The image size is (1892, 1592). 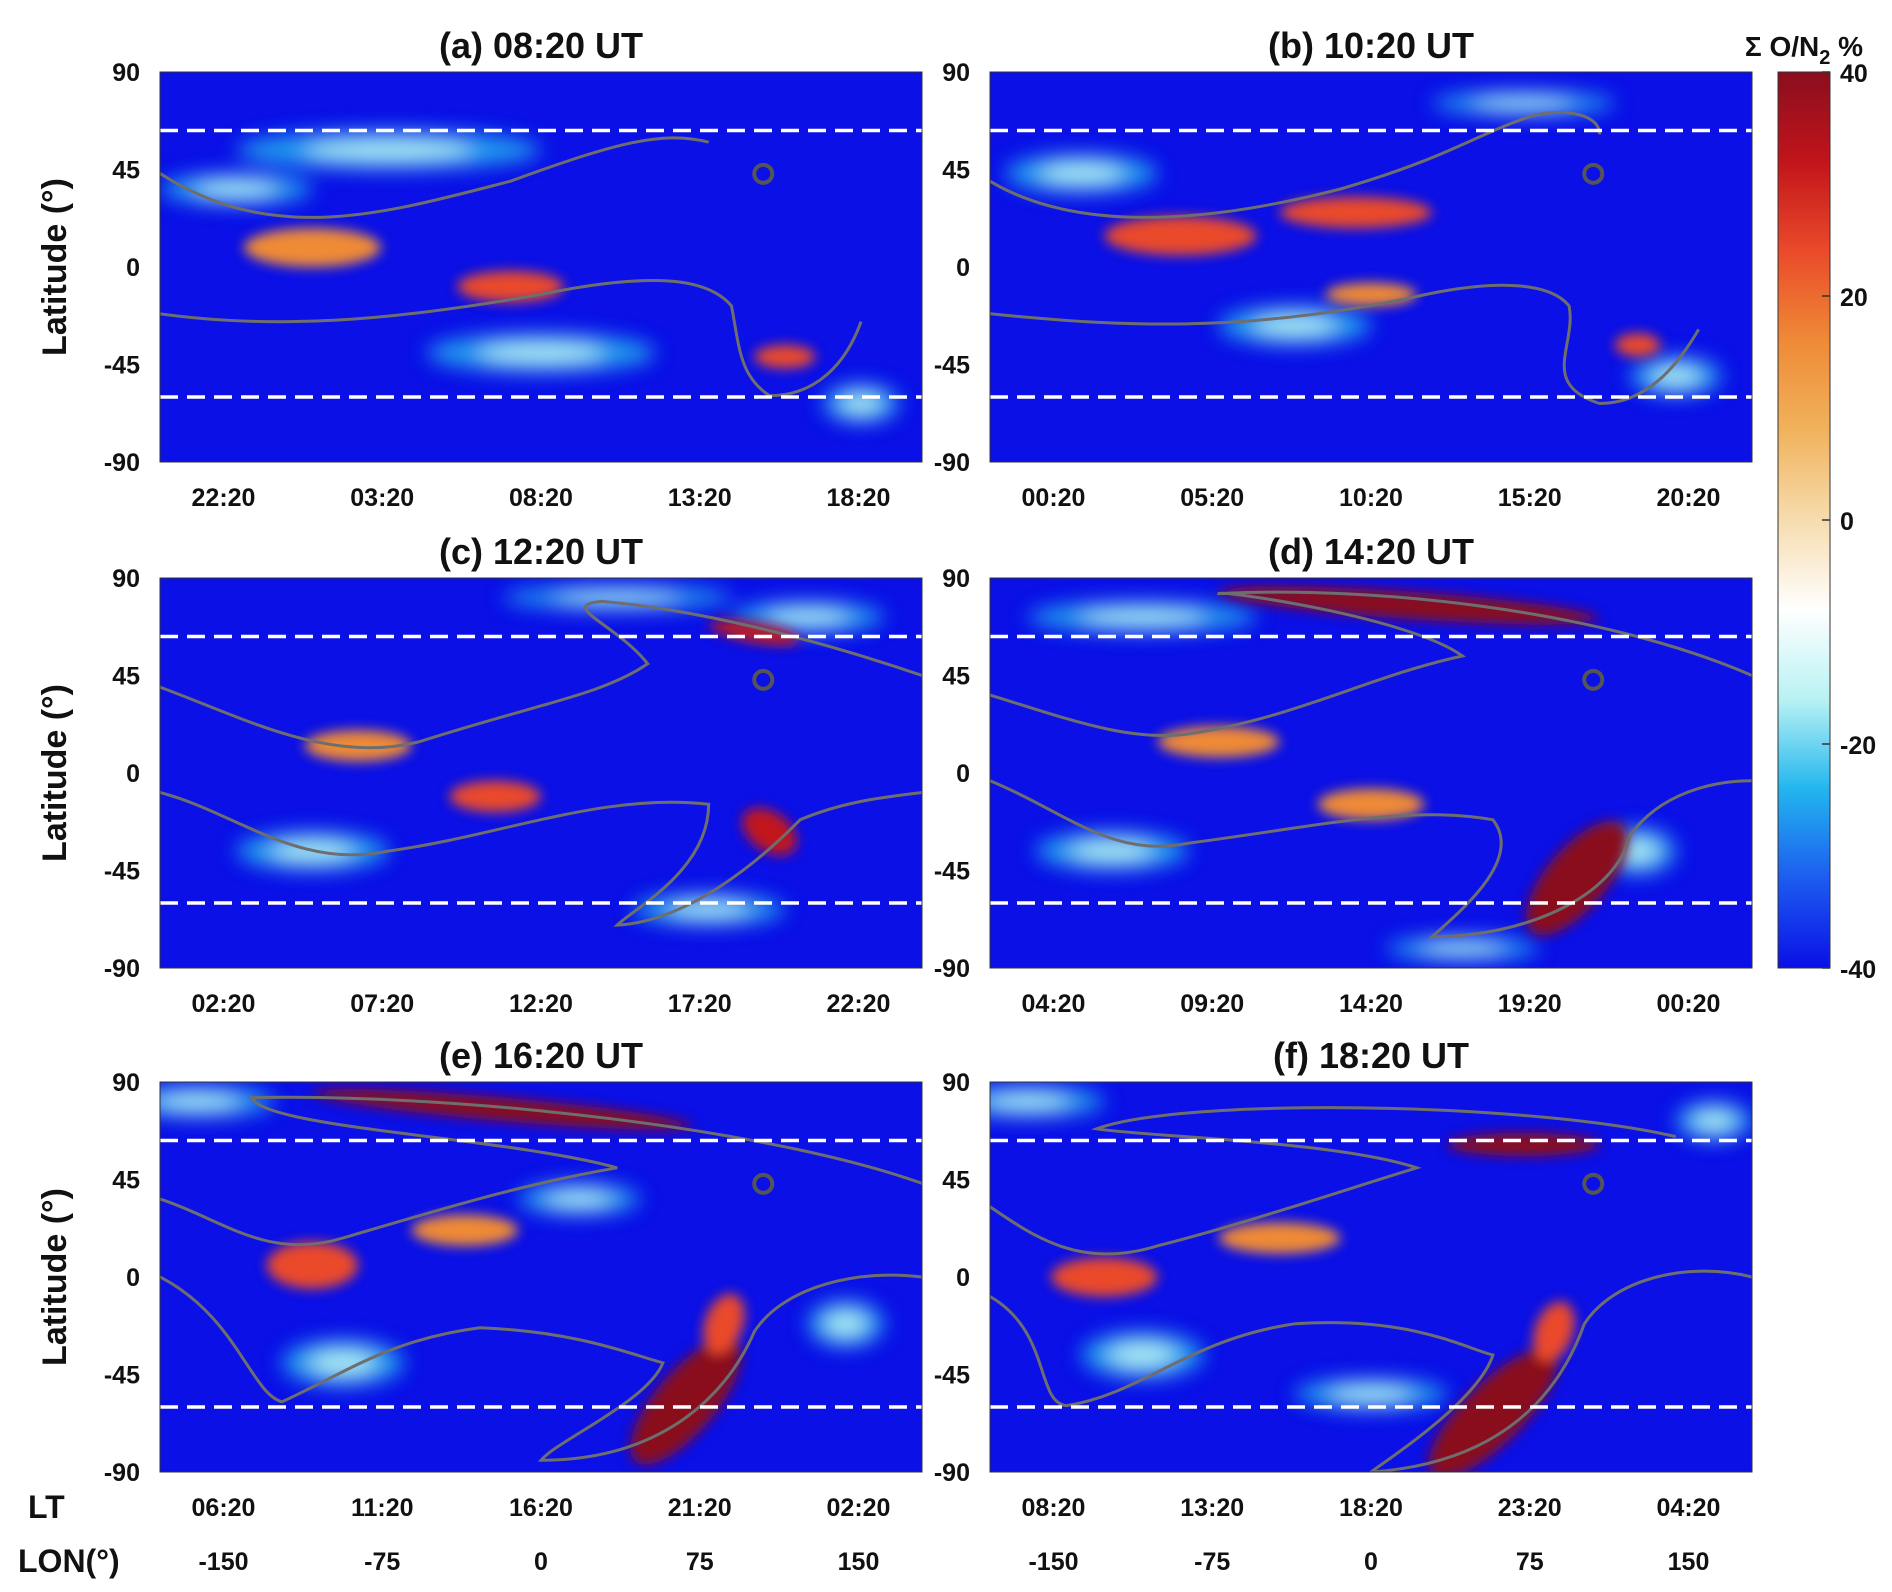 I want to click on panel-title: (c) 12:20 UT, so click(x=541, y=551).